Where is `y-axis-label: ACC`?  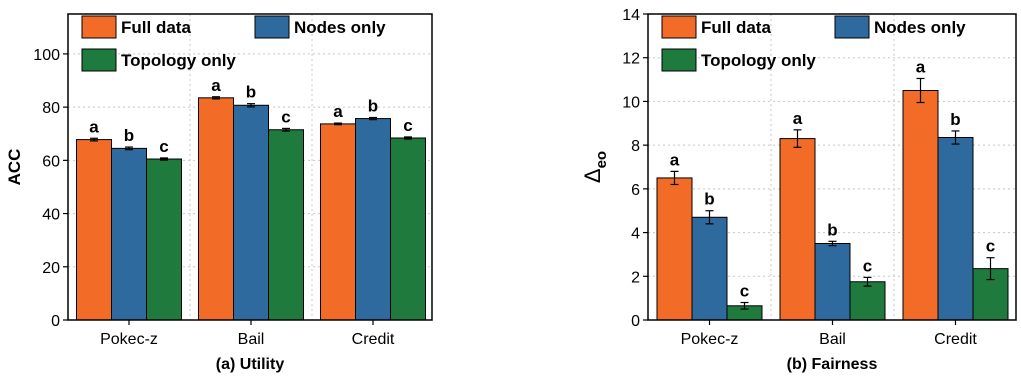
y-axis-label: ACC is located at coordinates (14, 167).